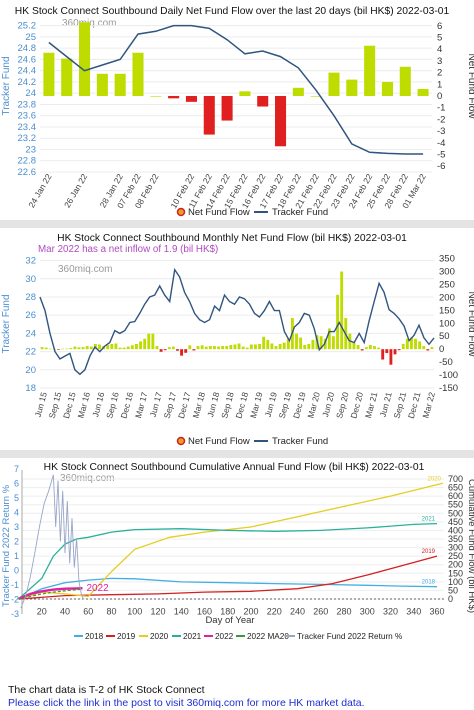 The width and height of the screenshot is (474, 710). Describe the element at coordinates (30, 352) in the screenshot. I see `left-tick-label: 22` at that location.